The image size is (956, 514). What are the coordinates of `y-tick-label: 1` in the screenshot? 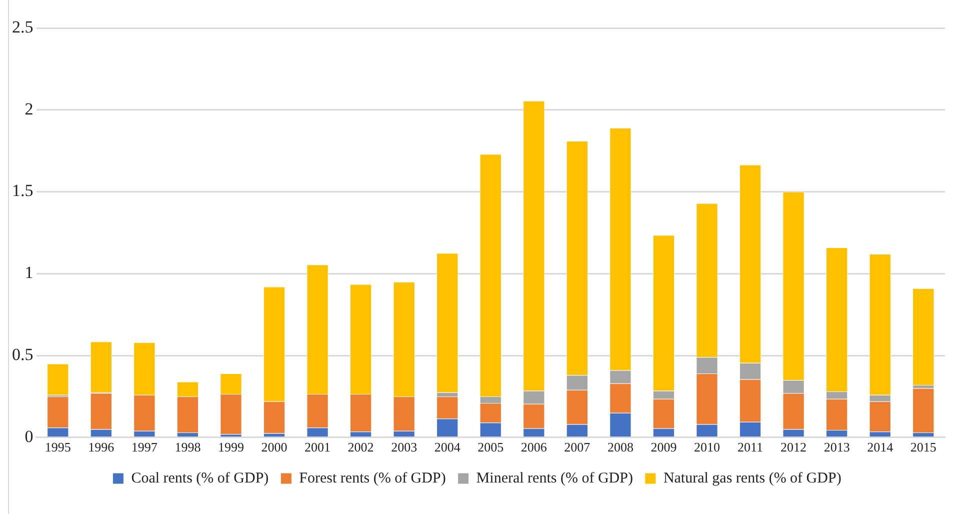 It's located at (29, 272).